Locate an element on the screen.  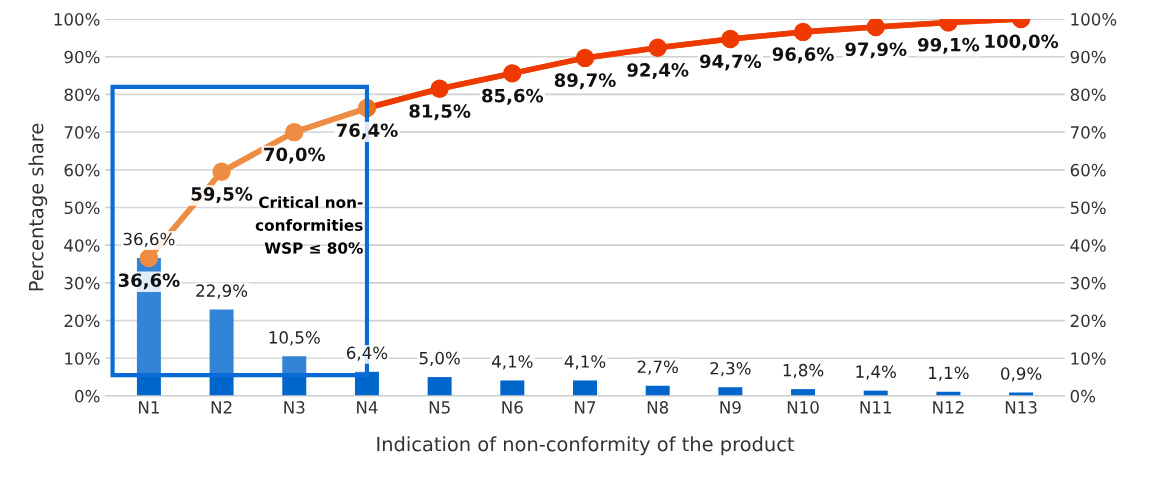
y2-tick-label: 30% is located at coordinates (1088, 283).